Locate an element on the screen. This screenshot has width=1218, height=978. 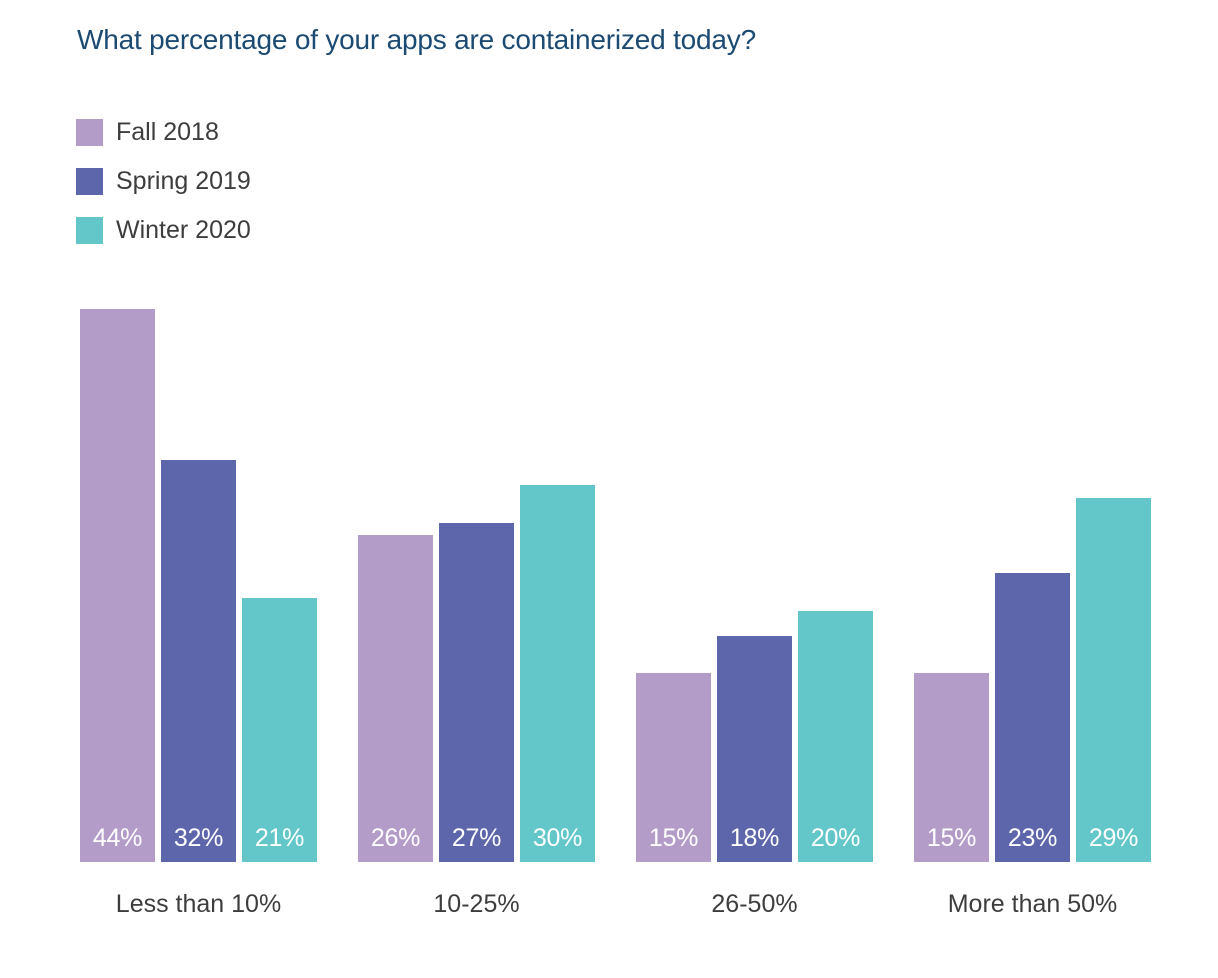
bar-value-label: 30% is located at coordinates (557, 838).